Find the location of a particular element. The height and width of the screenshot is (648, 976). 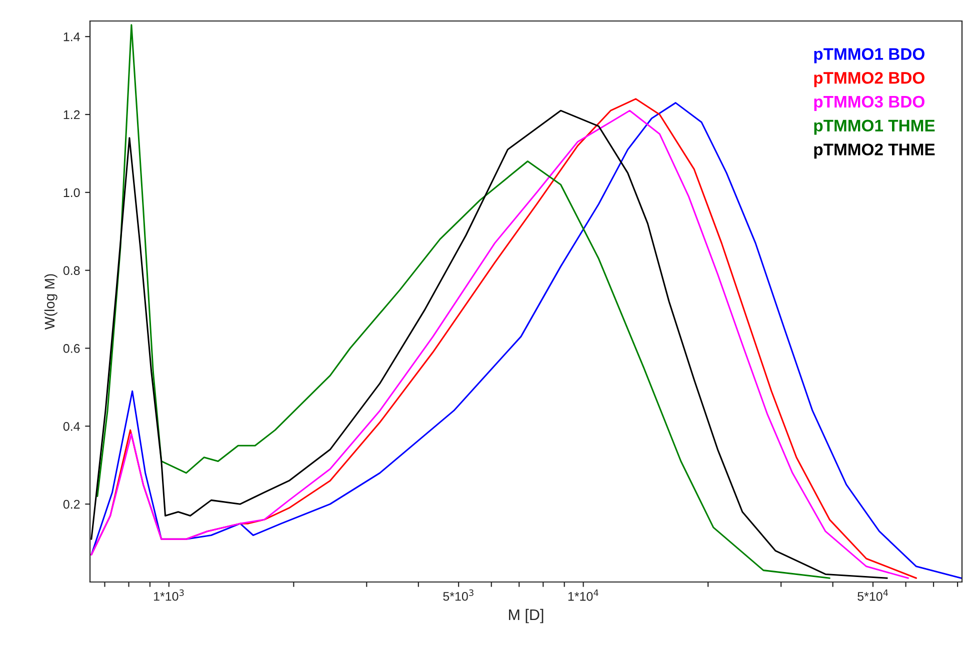

text: pTMMO1 THME is located at coordinates (874, 127).